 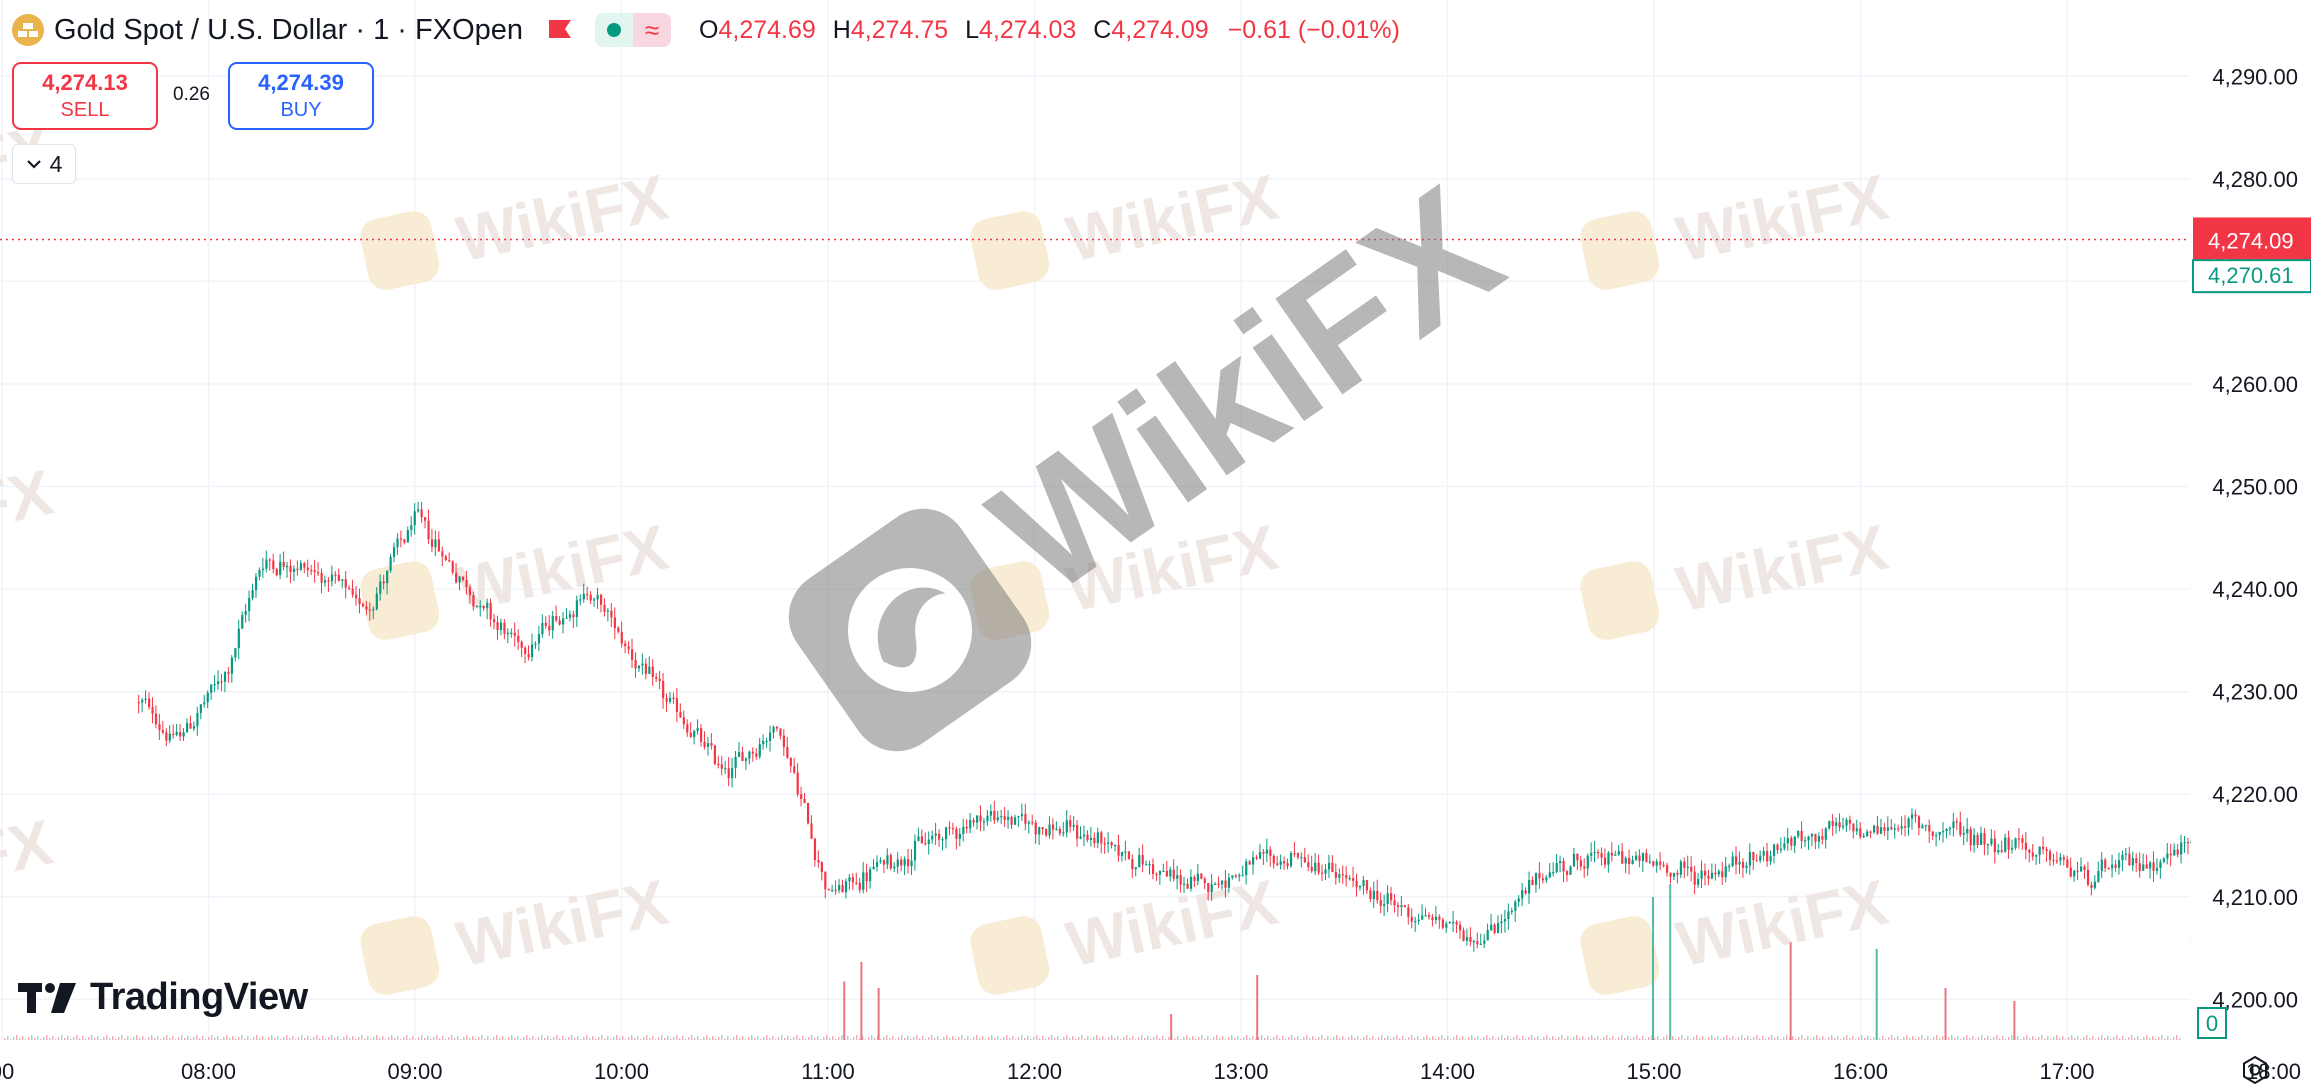 I want to click on symbol-title: Gold Spot / U.S. Dollar · 1 · FXOpen, so click(x=289, y=29).